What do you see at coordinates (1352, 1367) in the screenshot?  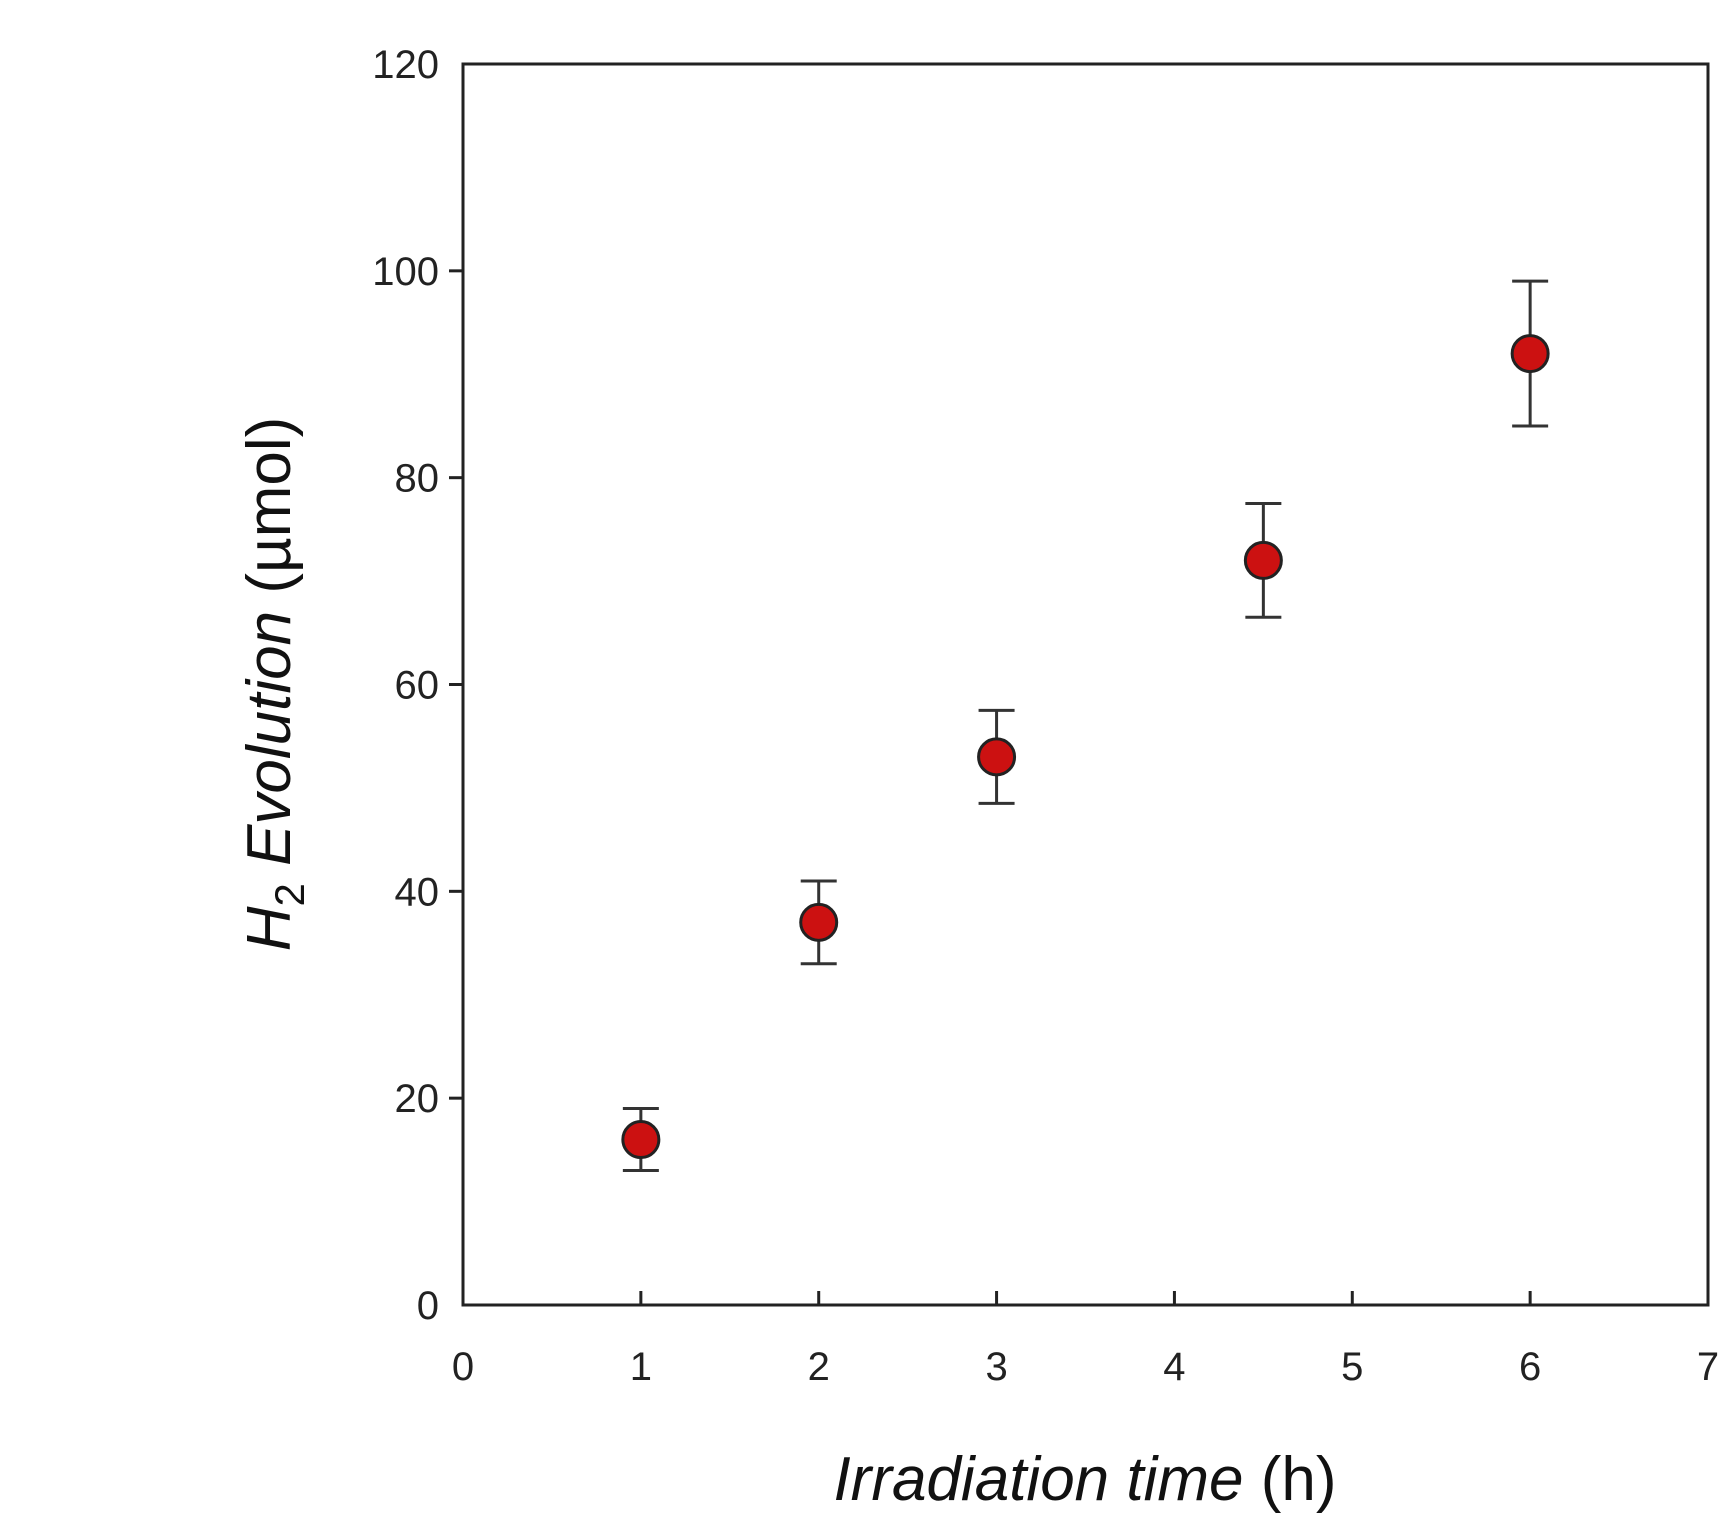 I see `x-tick-label: 5` at bounding box center [1352, 1367].